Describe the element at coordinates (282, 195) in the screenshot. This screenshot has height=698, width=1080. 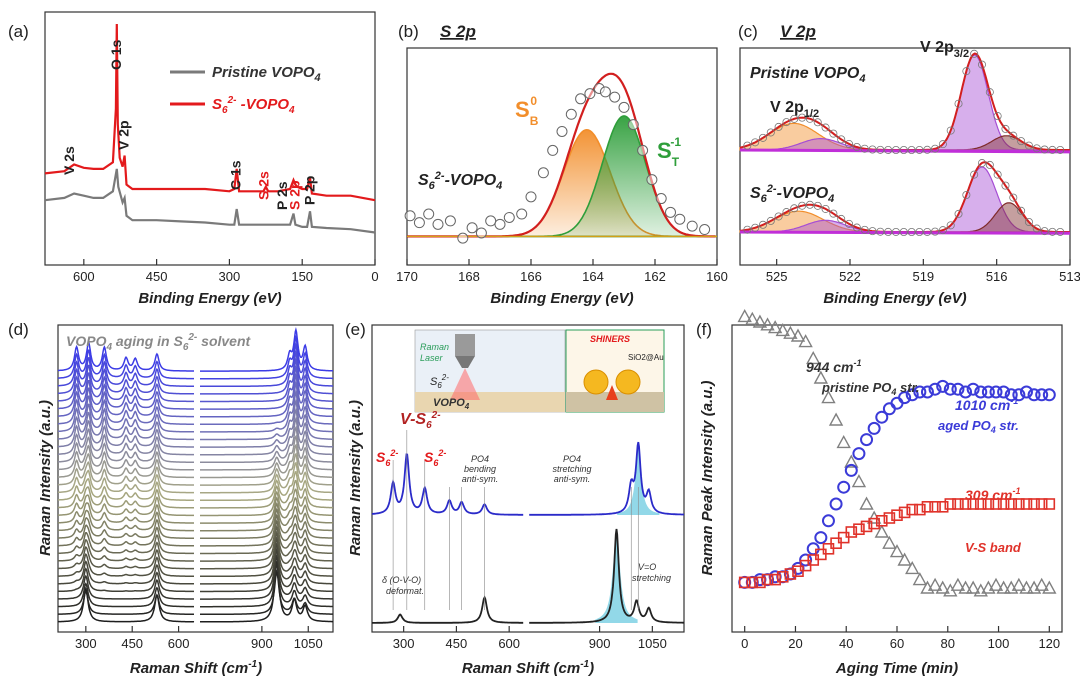
I see `panel-a-peak-label-5: P 2s` at that location.